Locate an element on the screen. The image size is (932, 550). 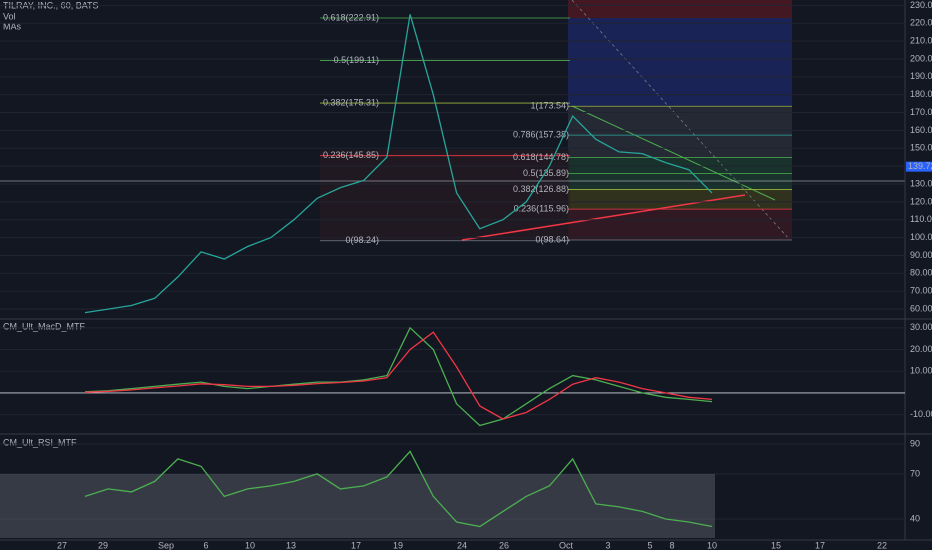
price-tag-label: 139.72 is located at coordinates (920, 166).